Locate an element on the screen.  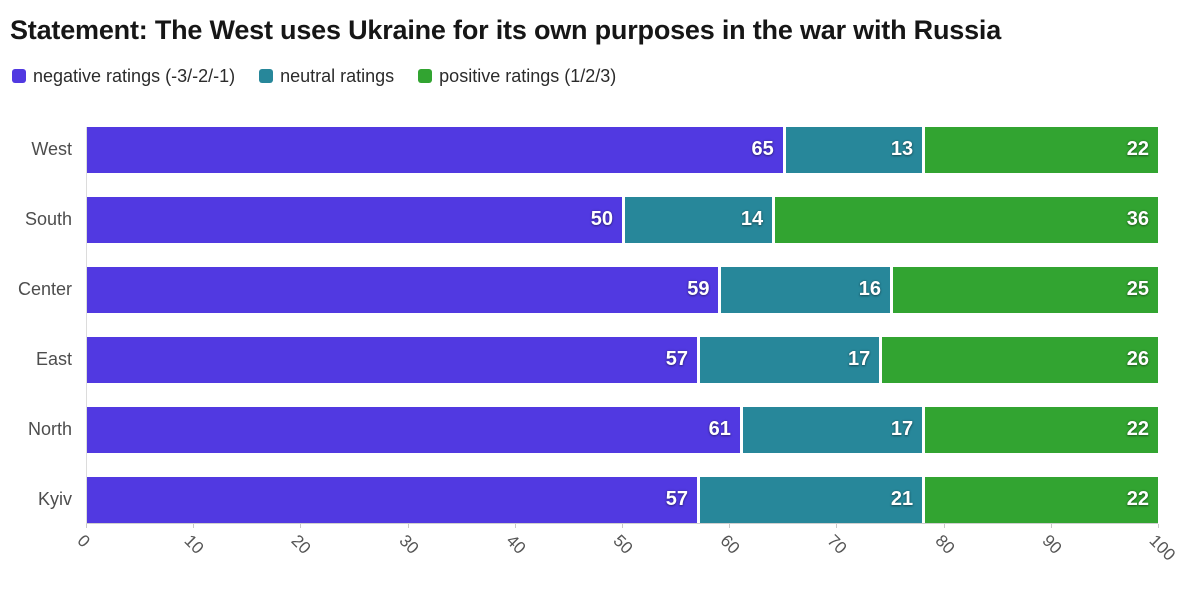
bar-row: South 50 14 36 is located at coordinates (584, 219).